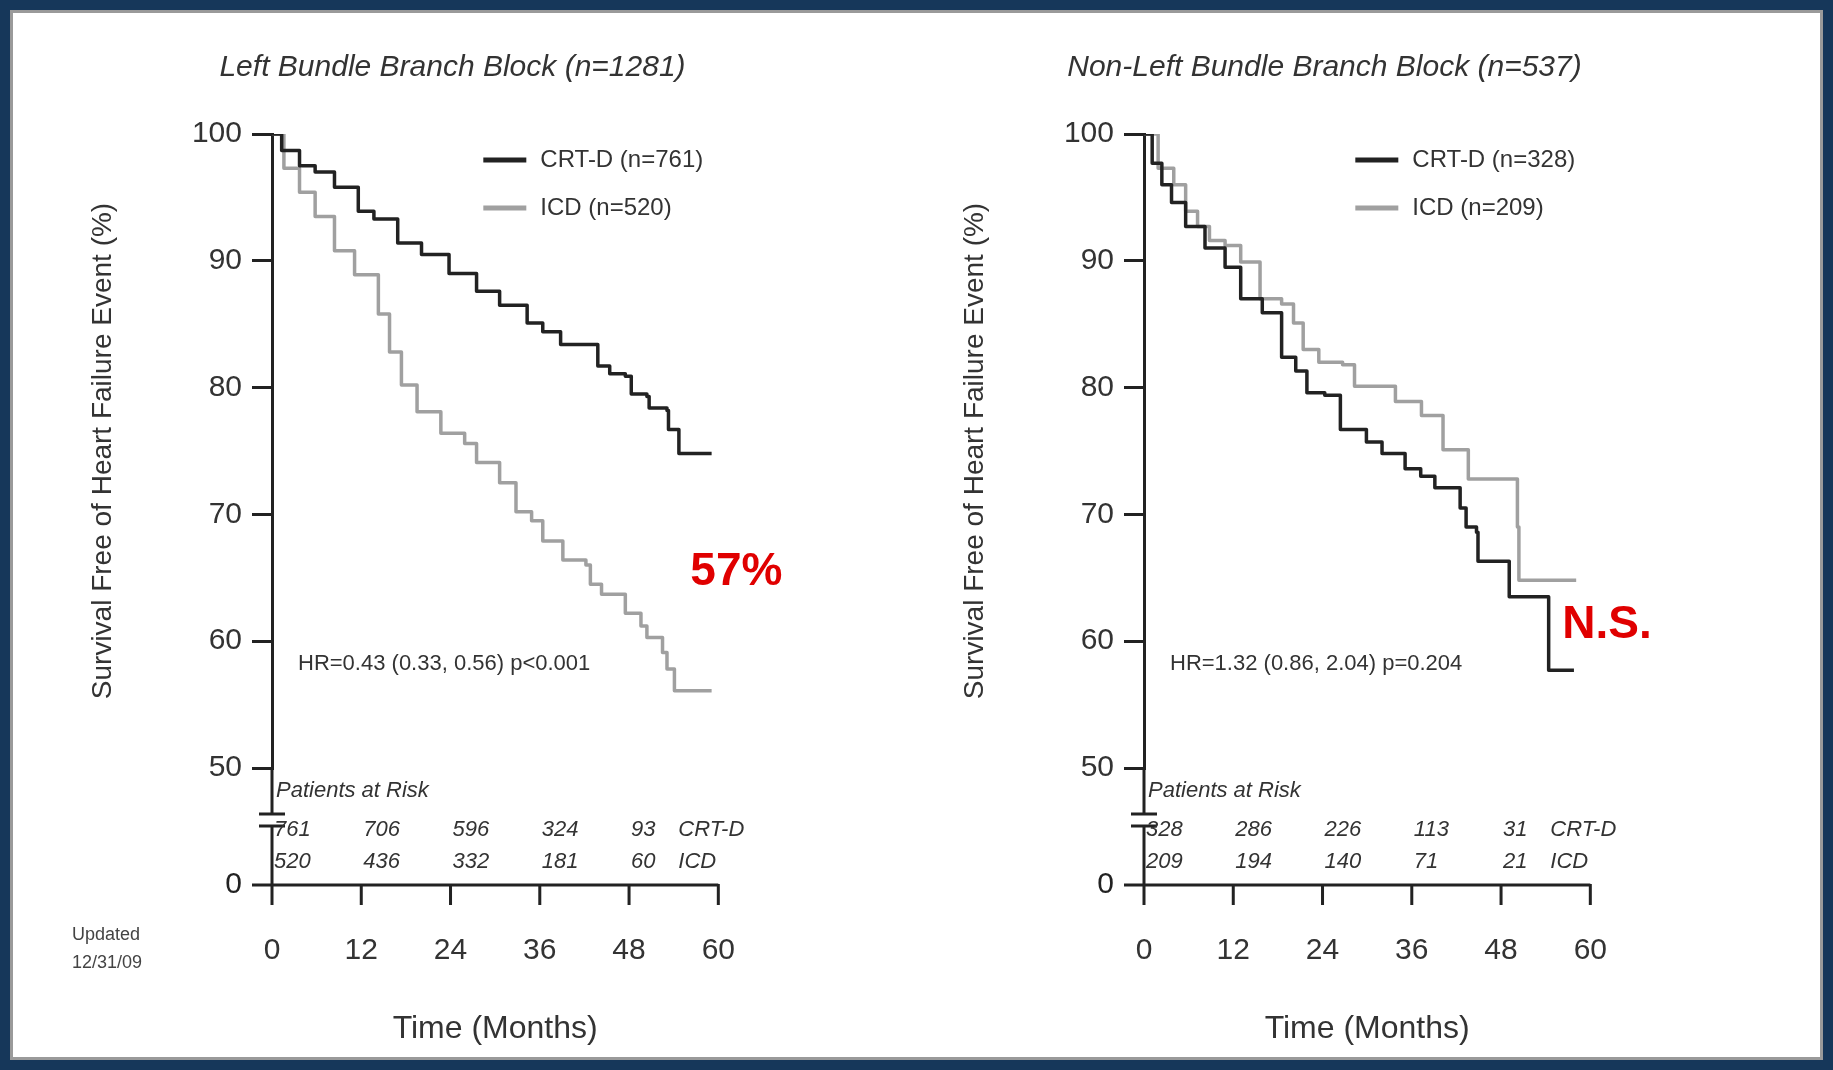 This screenshot has width=1833, height=1070. What do you see at coordinates (1165, 829) in the screenshot?
I see `text: 328` at bounding box center [1165, 829].